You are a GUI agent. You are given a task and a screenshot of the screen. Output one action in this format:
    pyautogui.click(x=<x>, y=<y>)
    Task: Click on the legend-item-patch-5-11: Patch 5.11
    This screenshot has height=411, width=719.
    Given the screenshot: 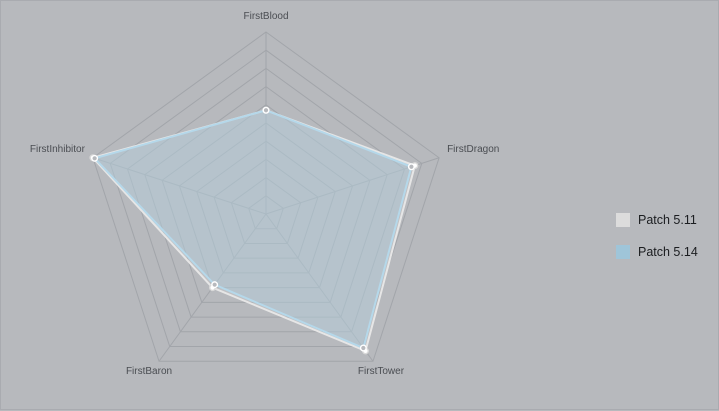 What is the action you would take?
    pyautogui.click(x=657, y=220)
    